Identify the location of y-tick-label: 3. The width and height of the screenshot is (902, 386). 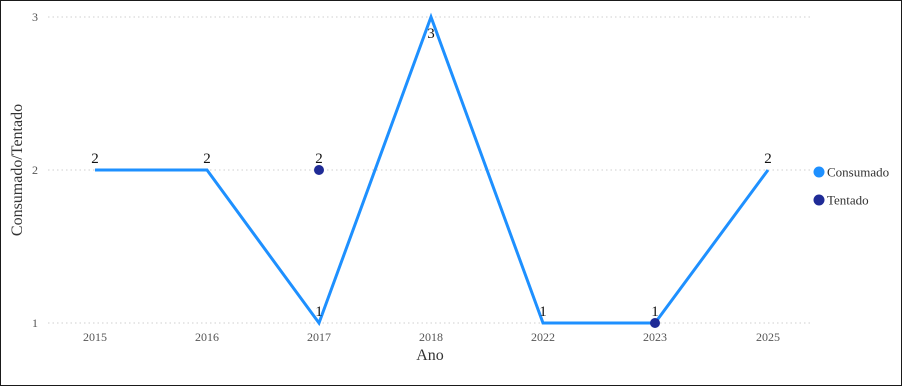
(35, 17).